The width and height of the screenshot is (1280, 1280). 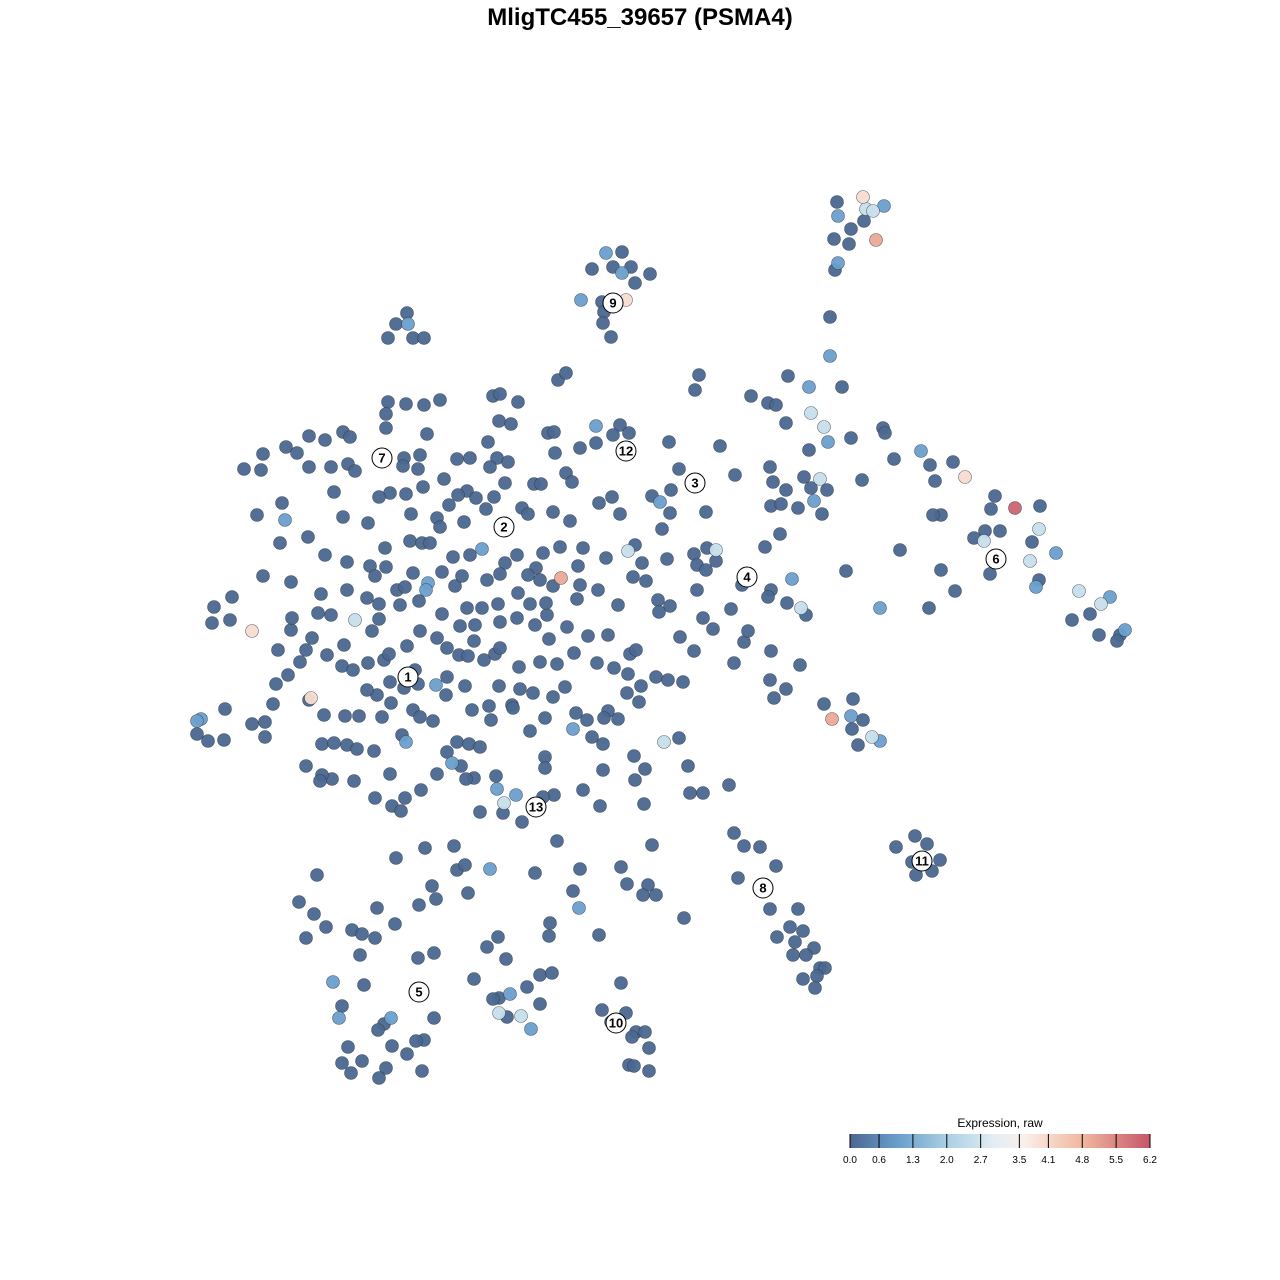 I want to click on cluster-label-2: 2, so click(x=504, y=527).